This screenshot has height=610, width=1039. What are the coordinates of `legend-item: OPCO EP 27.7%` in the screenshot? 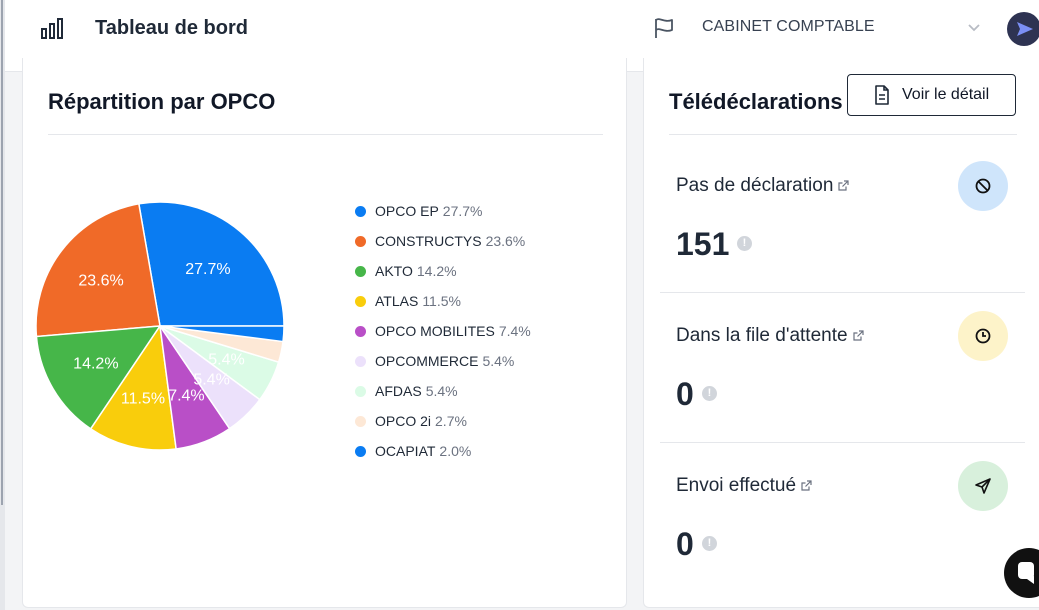 It's located at (443, 211).